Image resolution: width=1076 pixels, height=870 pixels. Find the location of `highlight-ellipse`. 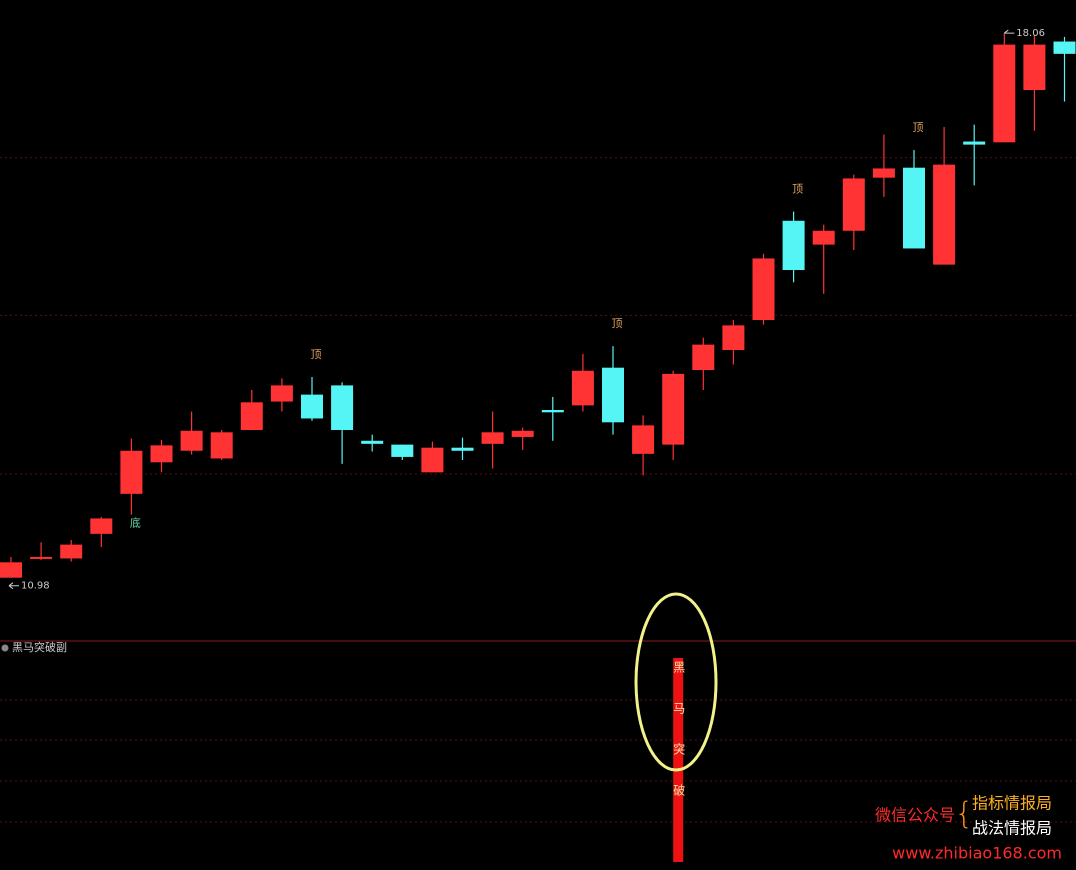

highlight-ellipse is located at coordinates (676, 682).